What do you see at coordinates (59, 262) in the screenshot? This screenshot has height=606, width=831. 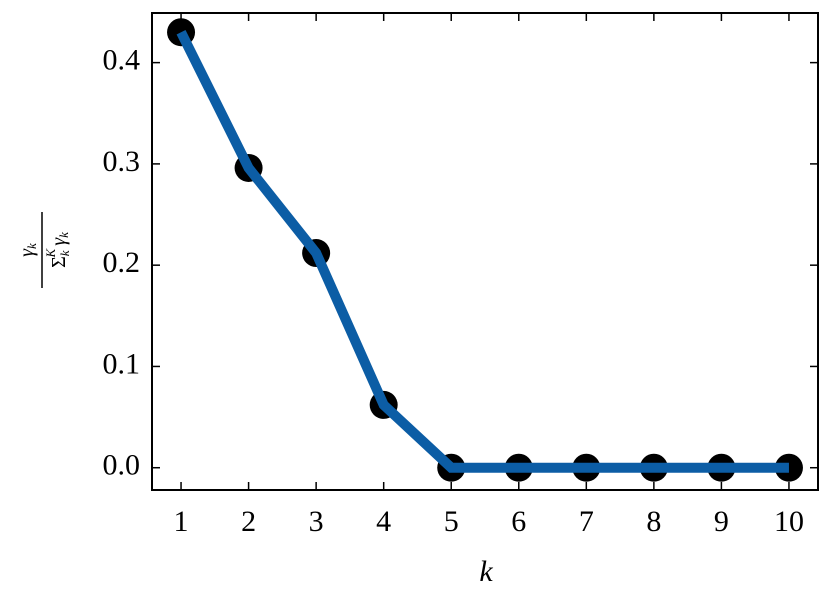 I see `y-label-part: Σ` at bounding box center [59, 262].